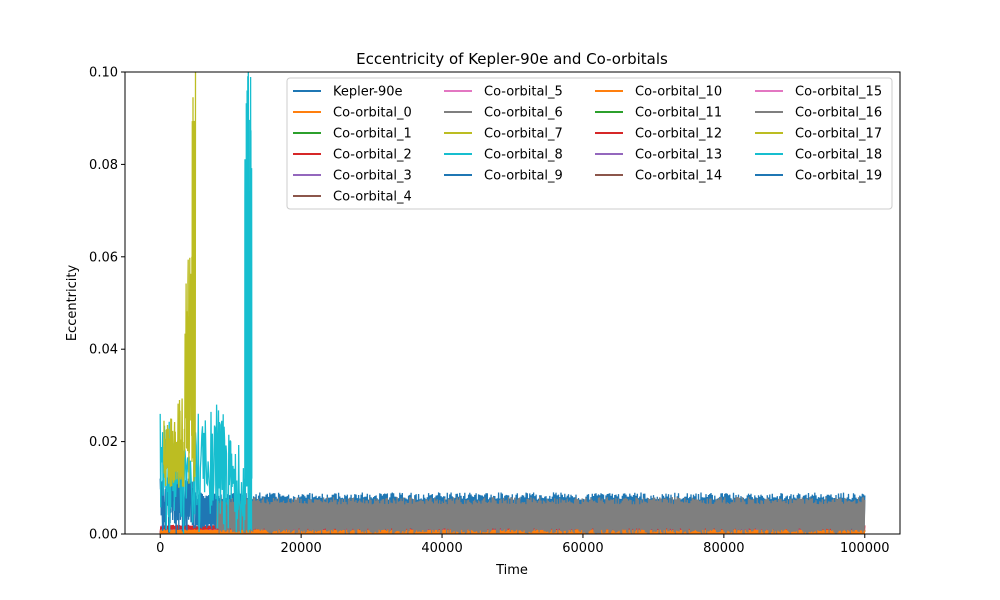 This screenshot has height=600, width=1000. Describe the element at coordinates (103, 442) in the screenshot. I see `y-tick-label: 0.02` at that location.